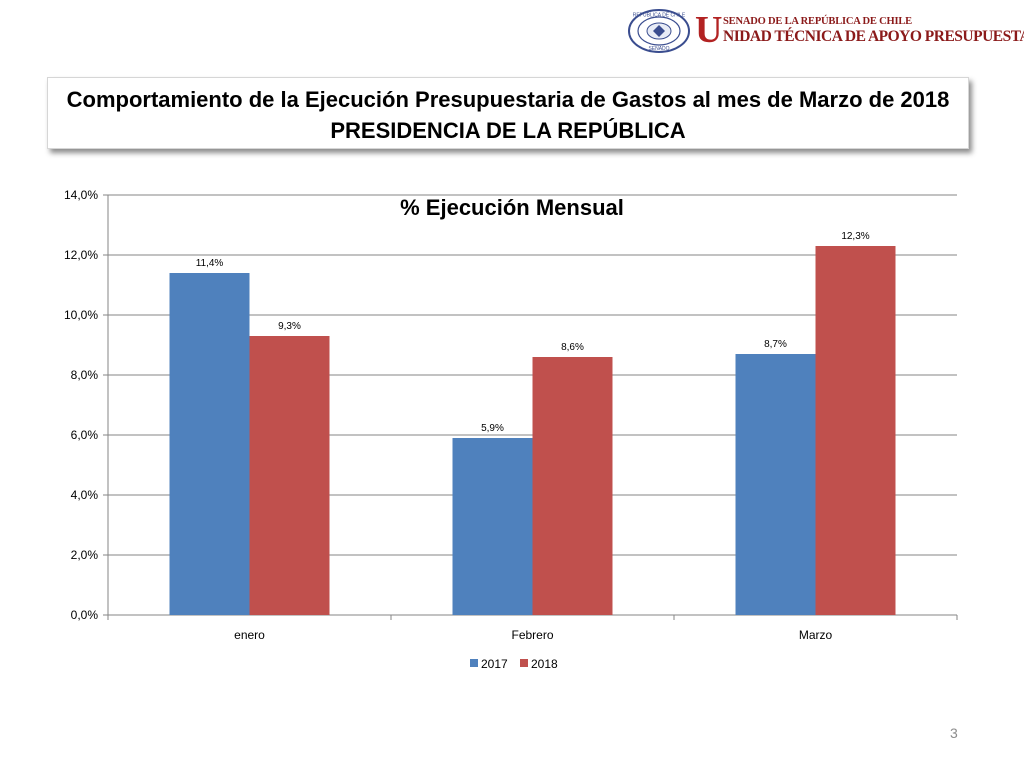  I want to click on chart-title: % Ejecución Mensual, so click(512, 207).